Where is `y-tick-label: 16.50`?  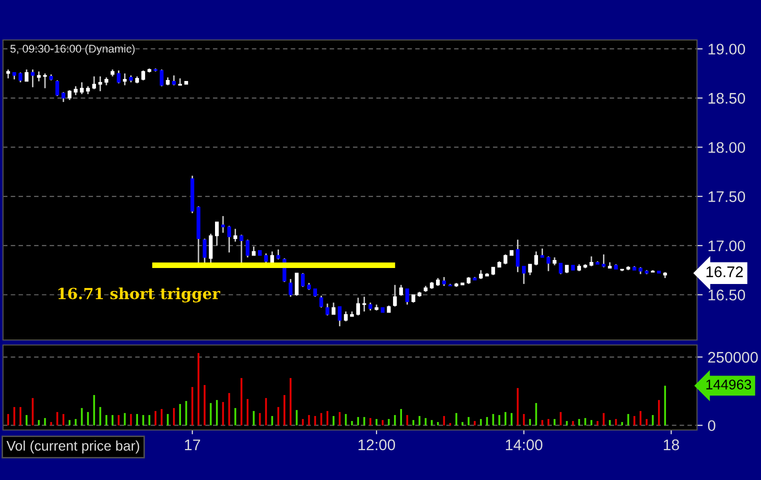 y-tick-label: 16.50 is located at coordinates (727, 295).